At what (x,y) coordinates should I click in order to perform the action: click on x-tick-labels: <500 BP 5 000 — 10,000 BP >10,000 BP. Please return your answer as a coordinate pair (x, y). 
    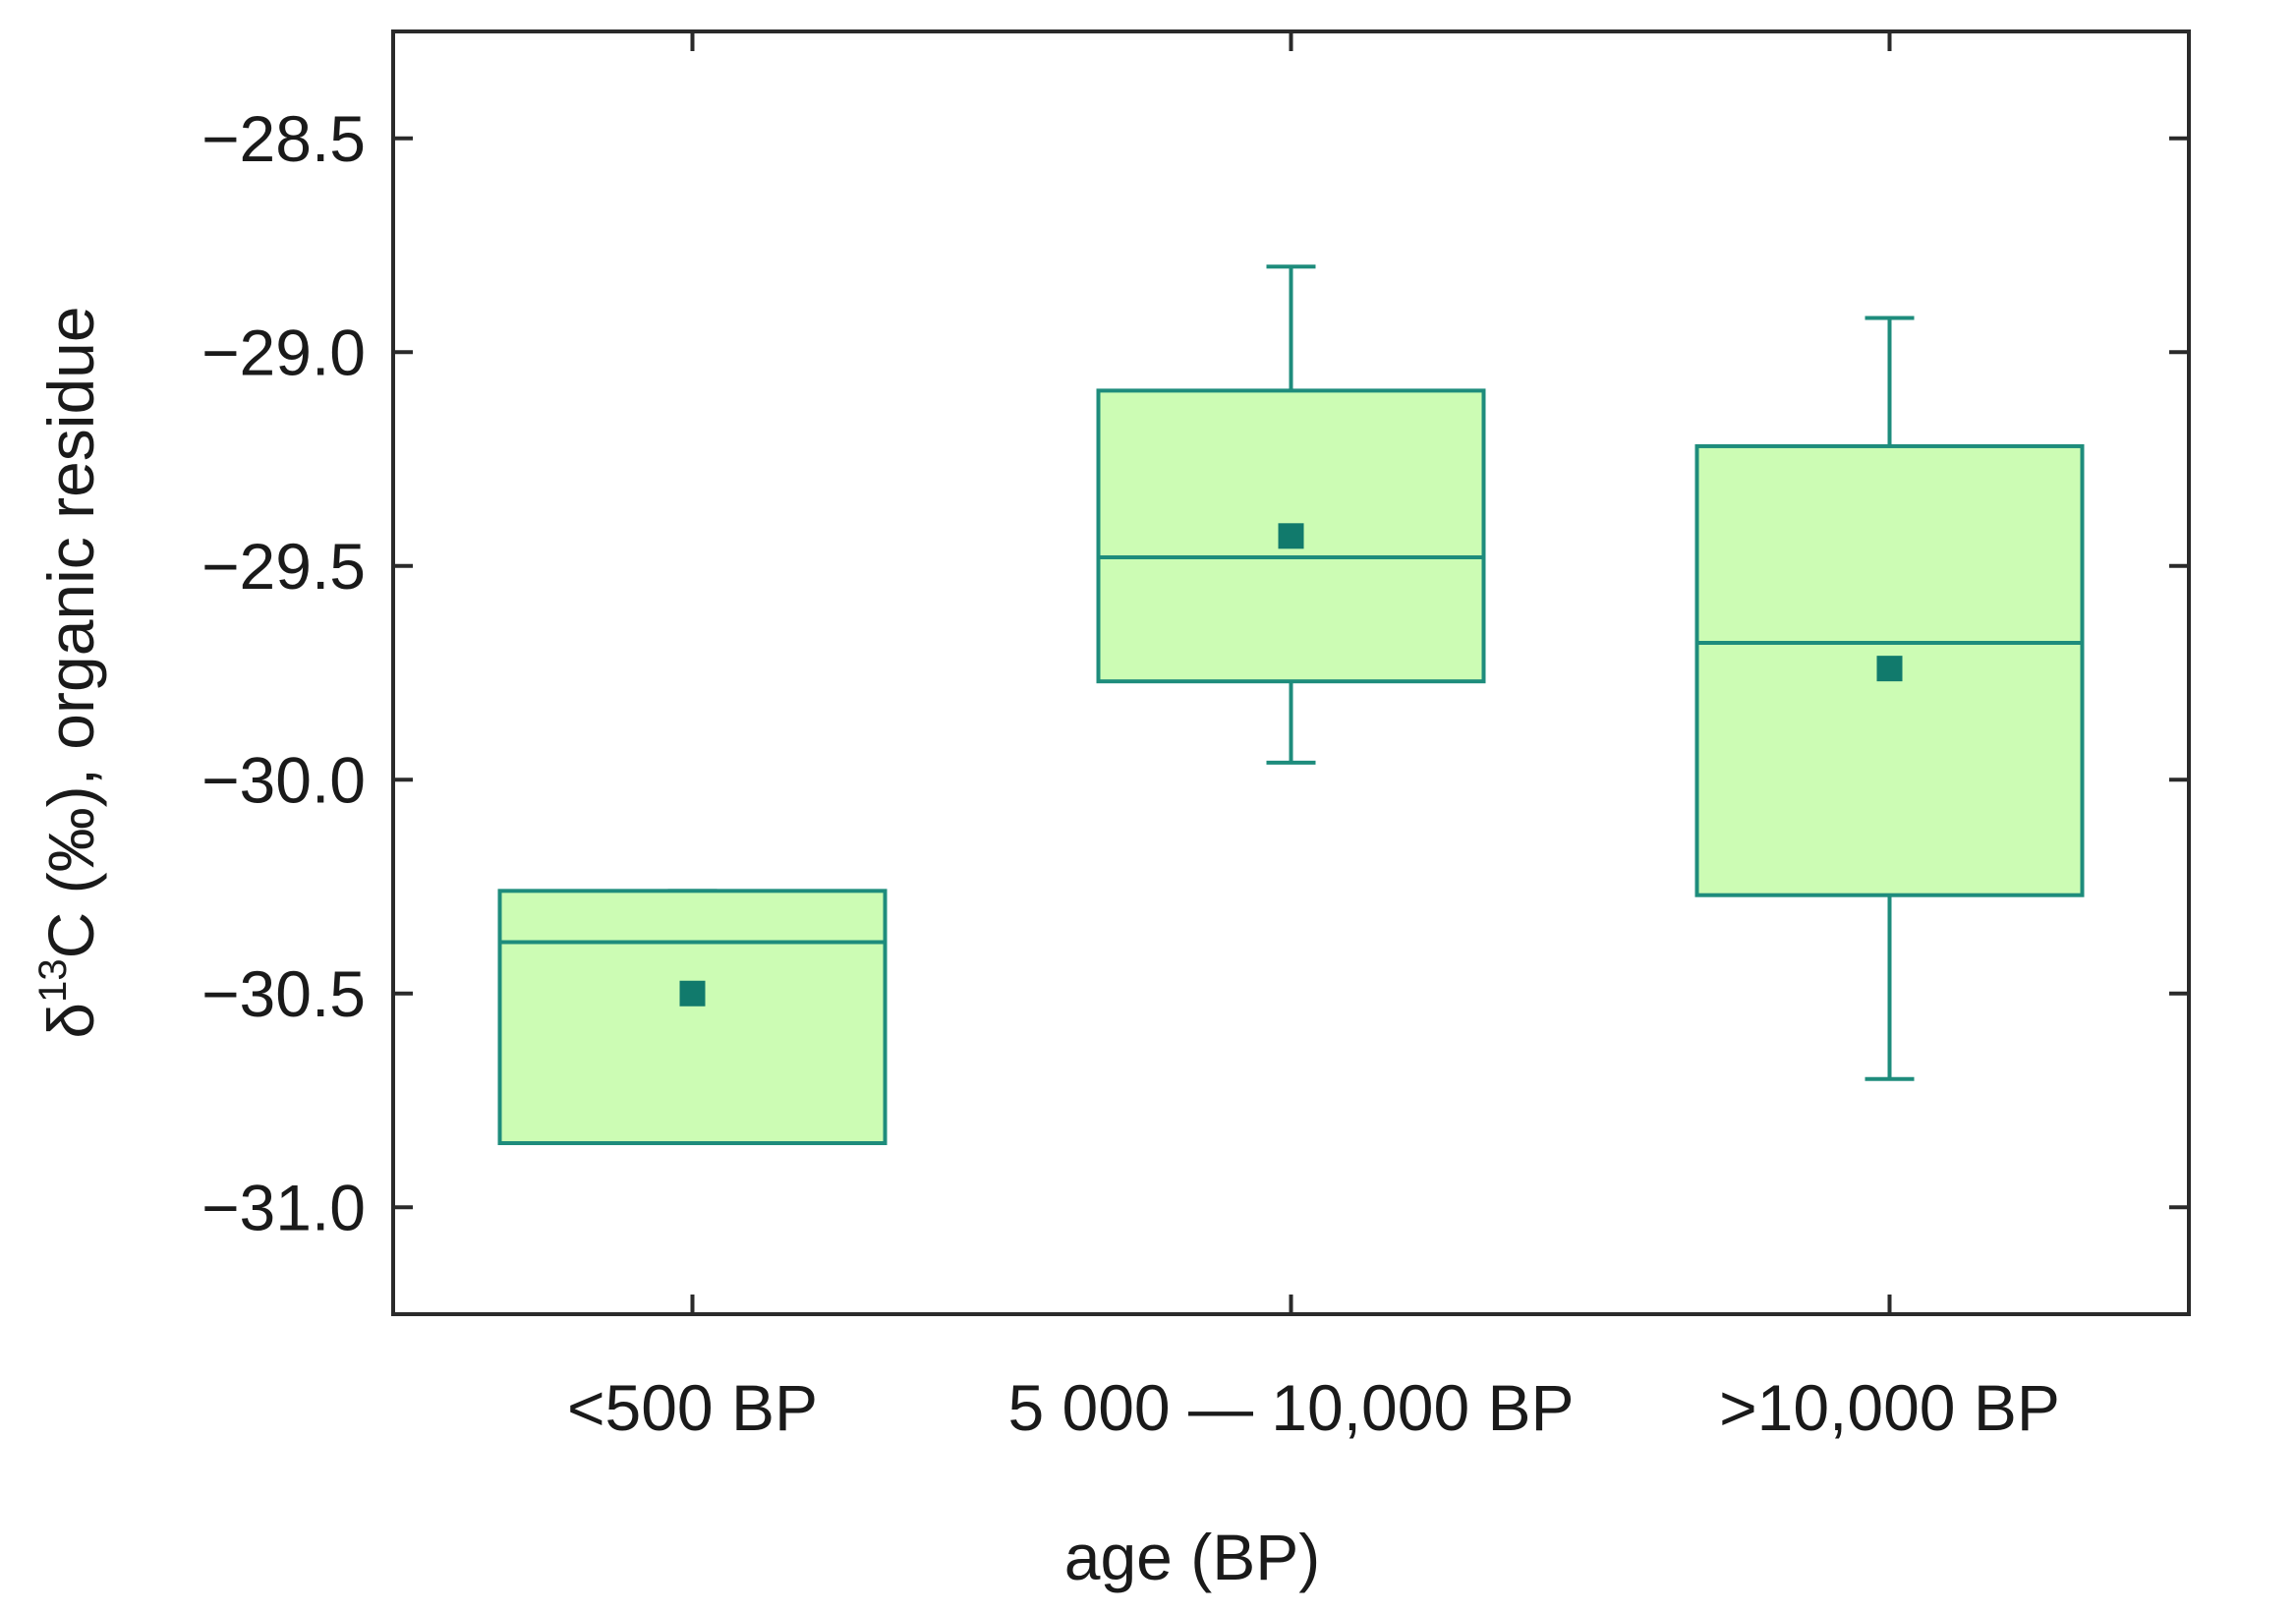
    Looking at the image, I should click on (1314, 1407).